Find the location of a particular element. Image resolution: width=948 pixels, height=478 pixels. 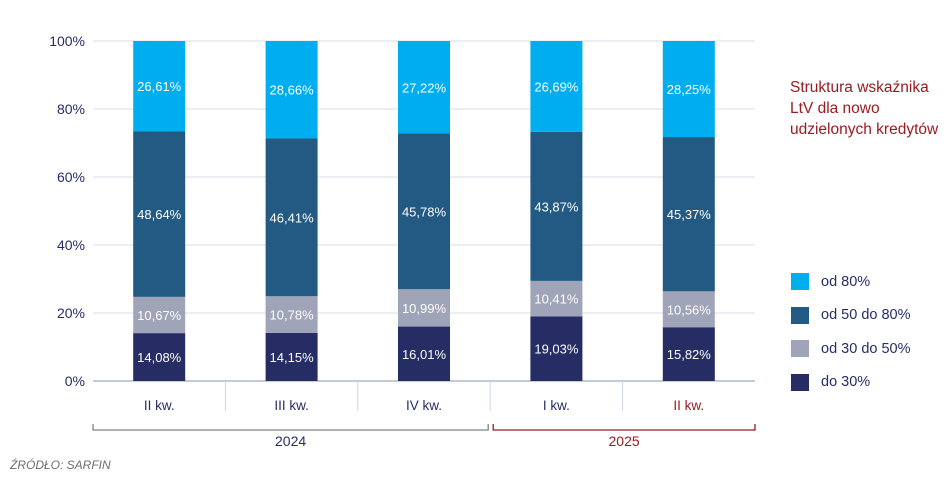

data-label: 28,25% is located at coordinates (689, 89).